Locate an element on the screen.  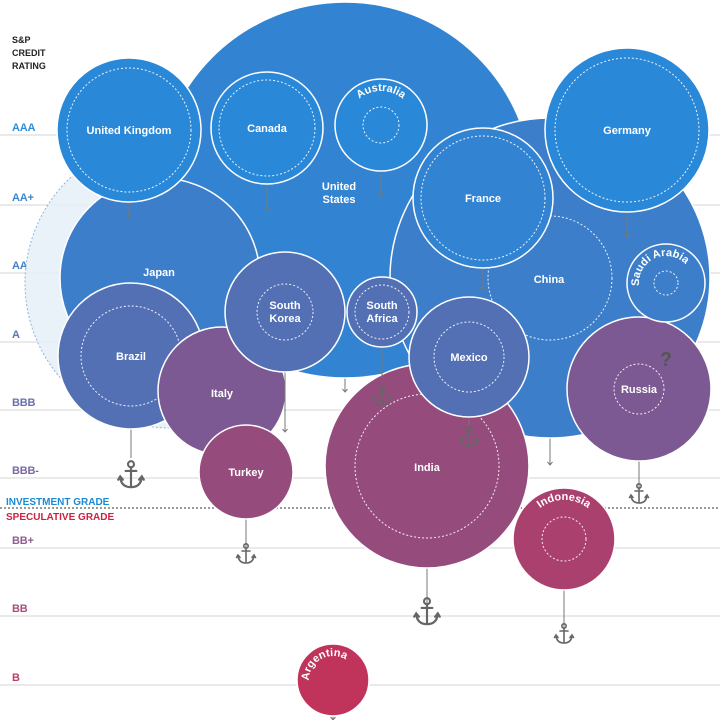
stem-tip-china is located at coordinates (550, 463).